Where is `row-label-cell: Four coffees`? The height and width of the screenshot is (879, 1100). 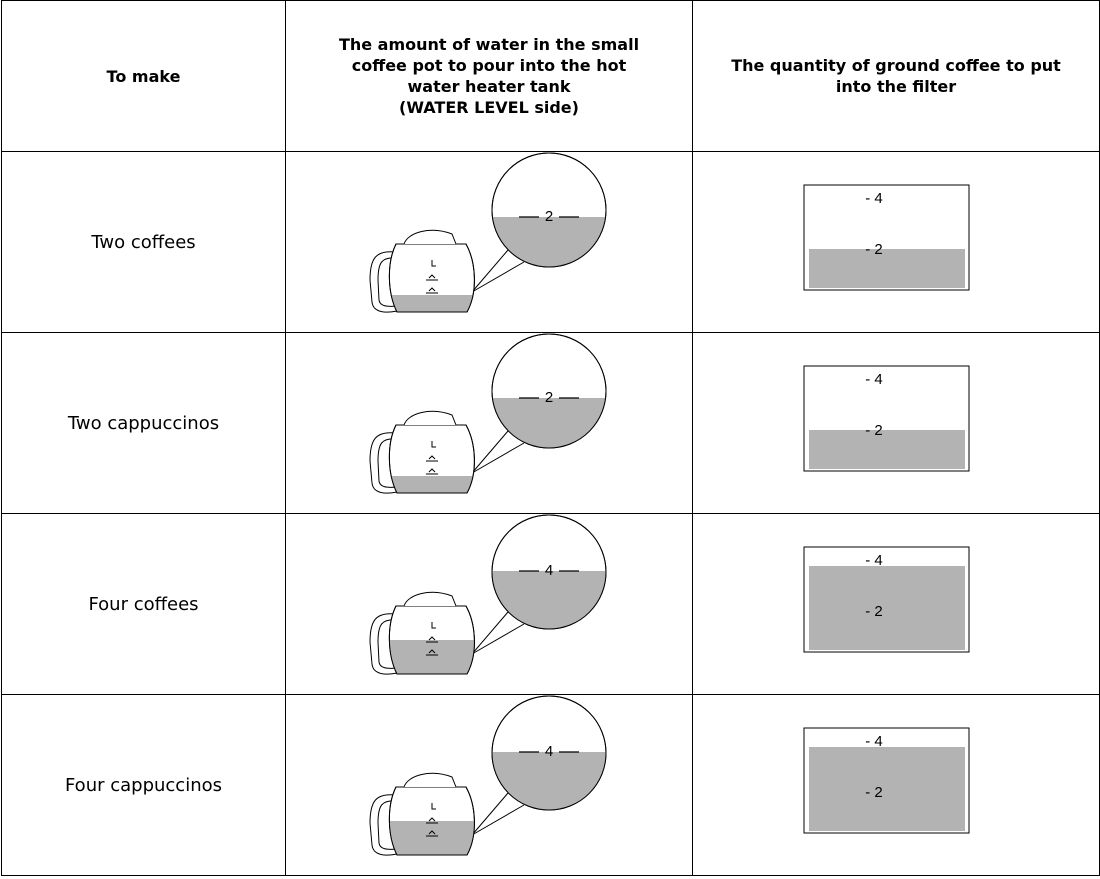 row-label-cell: Four coffees is located at coordinates (143, 604).